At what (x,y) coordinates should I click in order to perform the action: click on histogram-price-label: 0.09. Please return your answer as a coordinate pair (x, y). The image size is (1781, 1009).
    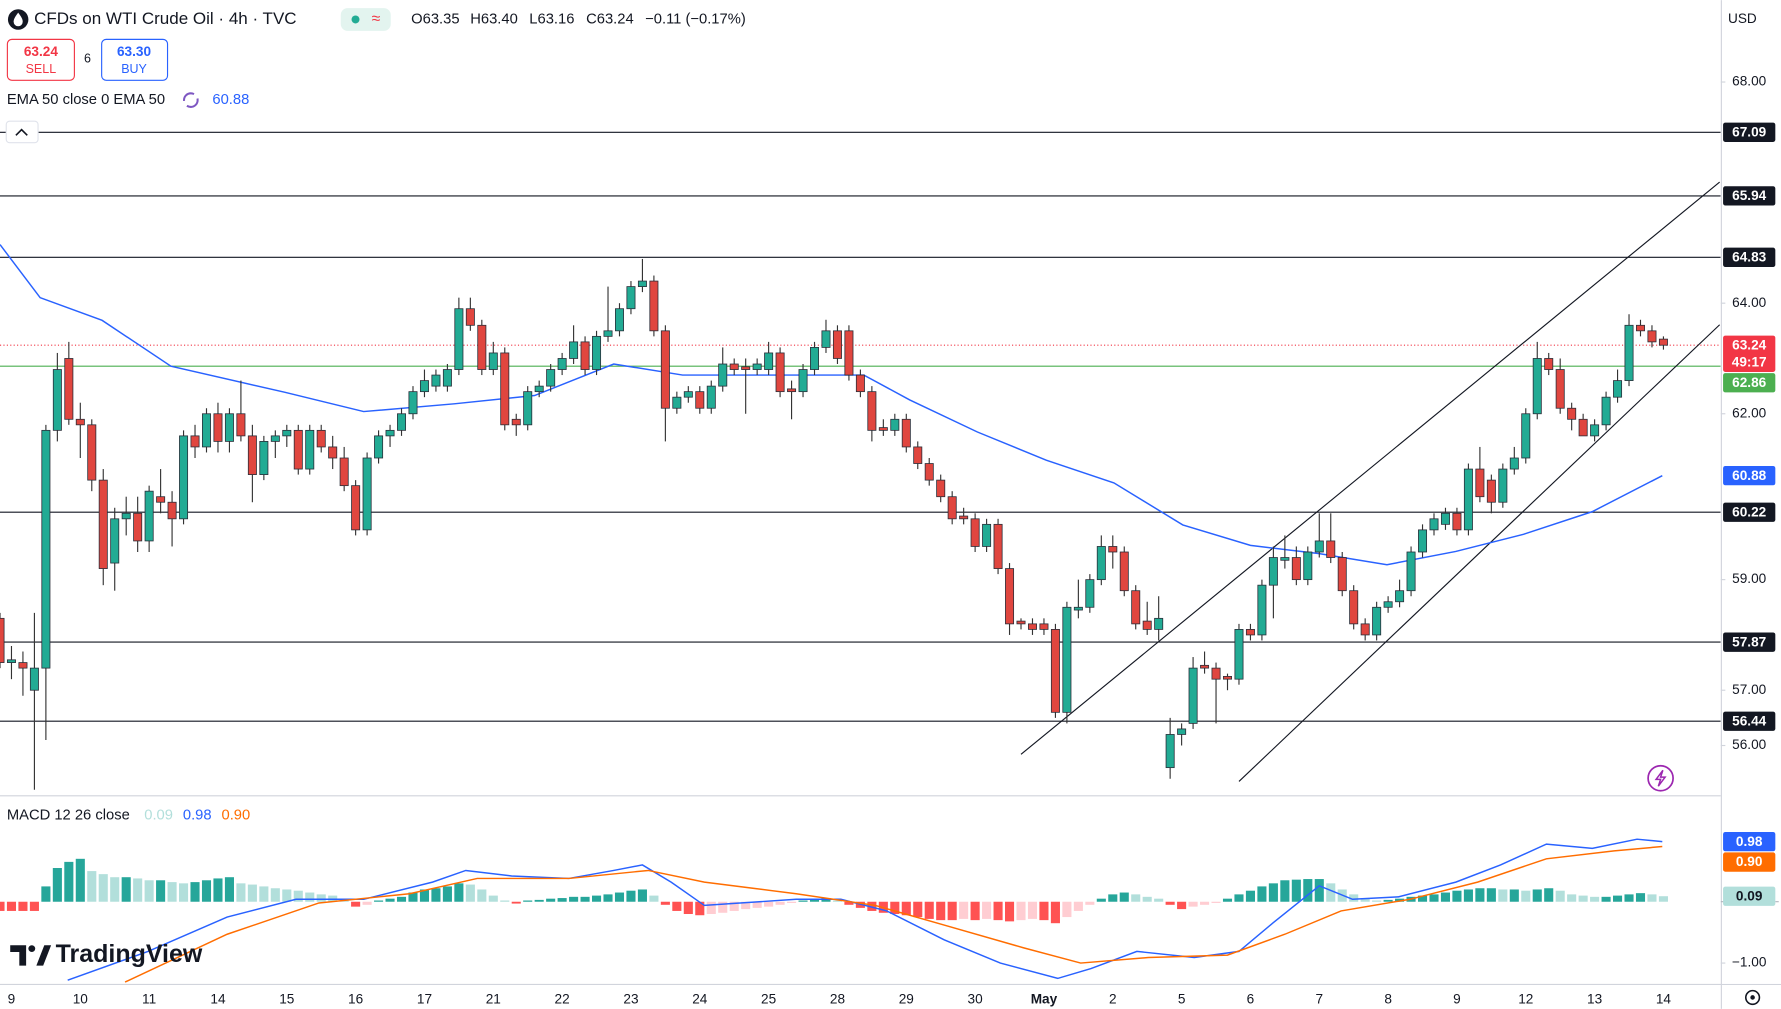
    Looking at the image, I should click on (1749, 896).